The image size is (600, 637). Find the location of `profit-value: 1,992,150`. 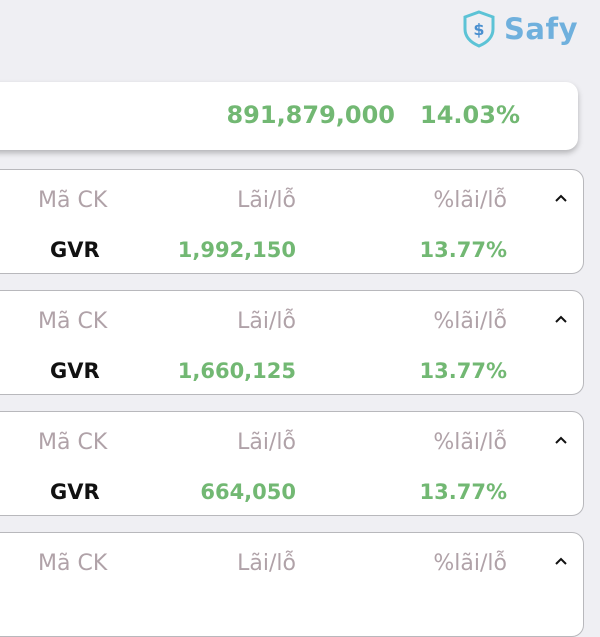

profit-value: 1,992,150 is located at coordinates (236, 250).